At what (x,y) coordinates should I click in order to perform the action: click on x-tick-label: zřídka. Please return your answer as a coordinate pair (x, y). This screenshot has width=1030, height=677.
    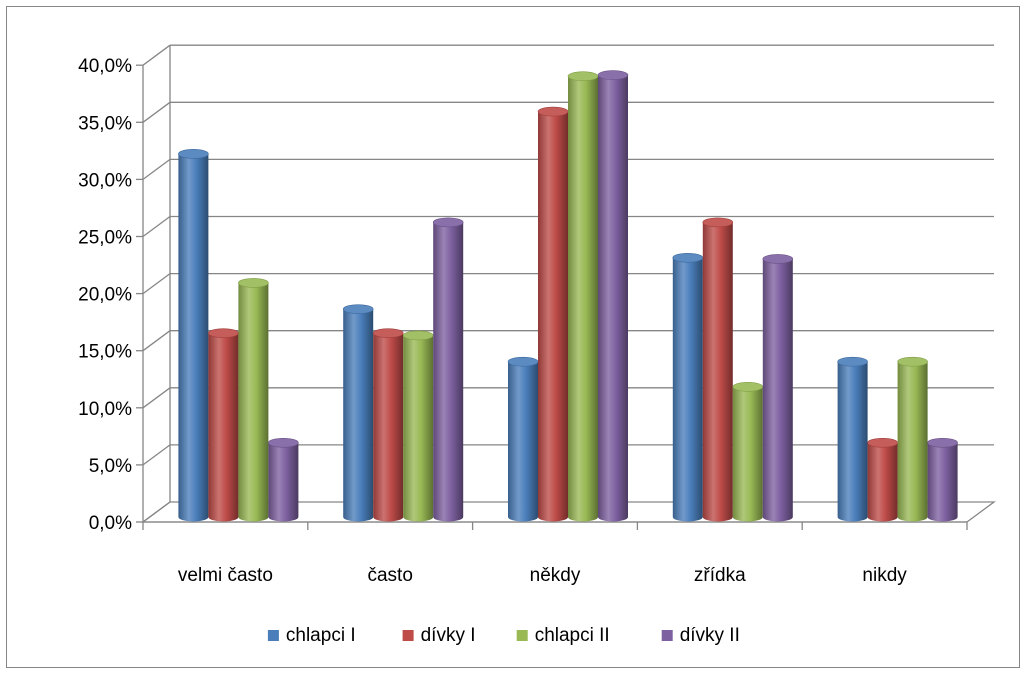
    Looking at the image, I should click on (720, 575).